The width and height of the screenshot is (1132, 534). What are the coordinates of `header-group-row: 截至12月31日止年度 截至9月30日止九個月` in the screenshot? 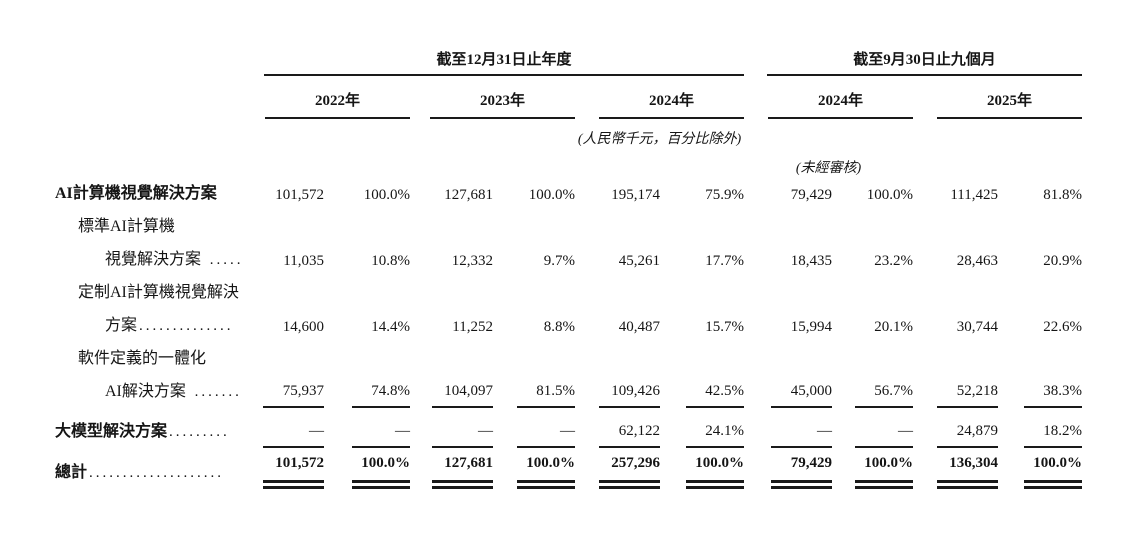 It's located at (568, 58).